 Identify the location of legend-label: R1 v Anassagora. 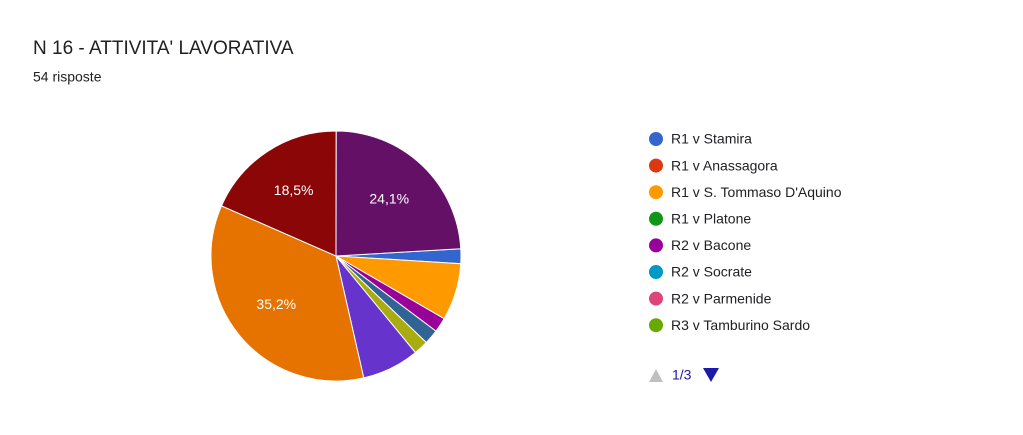
(724, 165).